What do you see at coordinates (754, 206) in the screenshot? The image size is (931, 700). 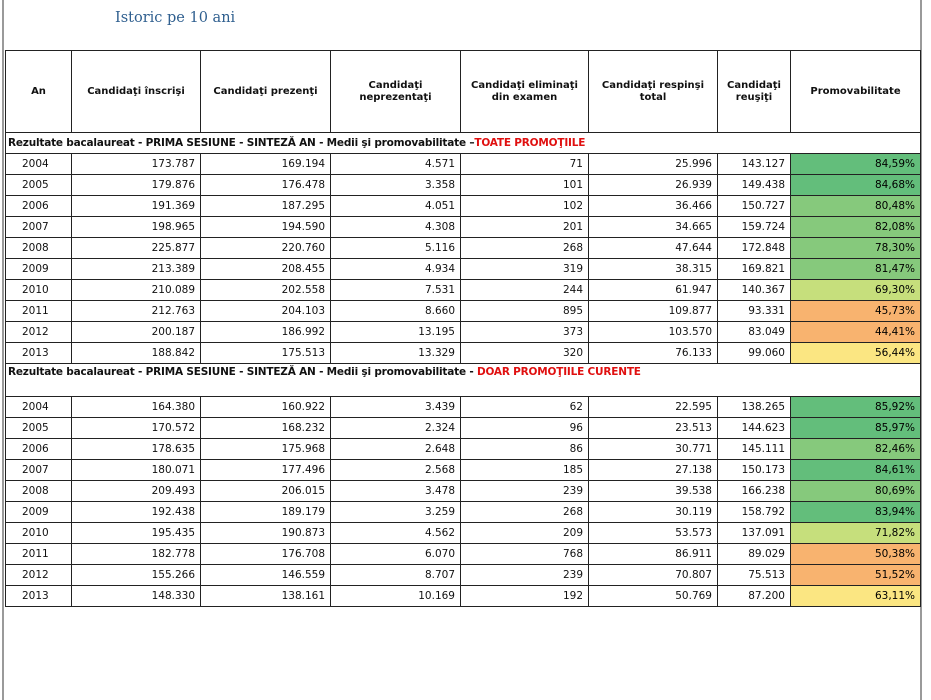 I see `value-cell: 150.727` at bounding box center [754, 206].